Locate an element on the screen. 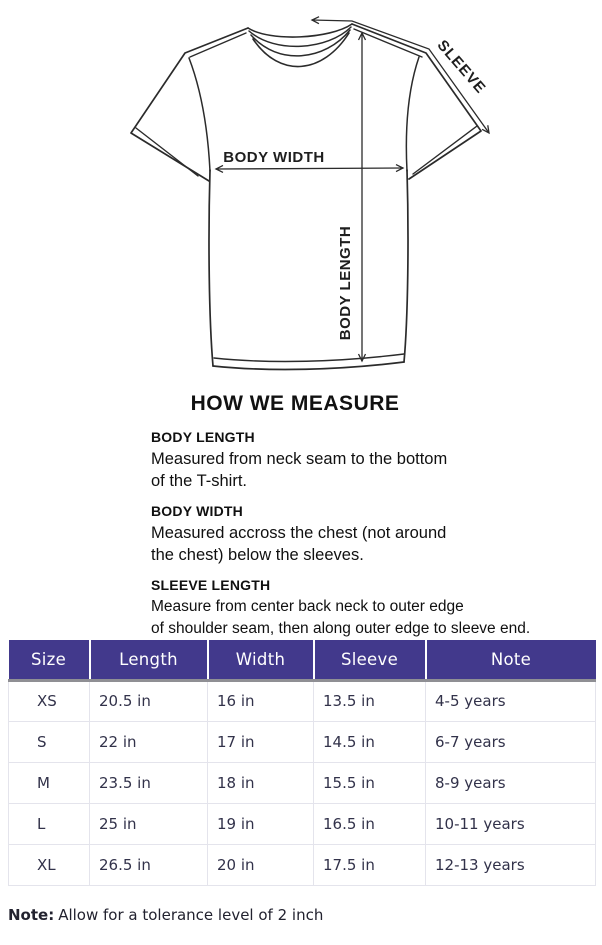 The image size is (602, 945). cell-length: 25 in is located at coordinates (148, 823).